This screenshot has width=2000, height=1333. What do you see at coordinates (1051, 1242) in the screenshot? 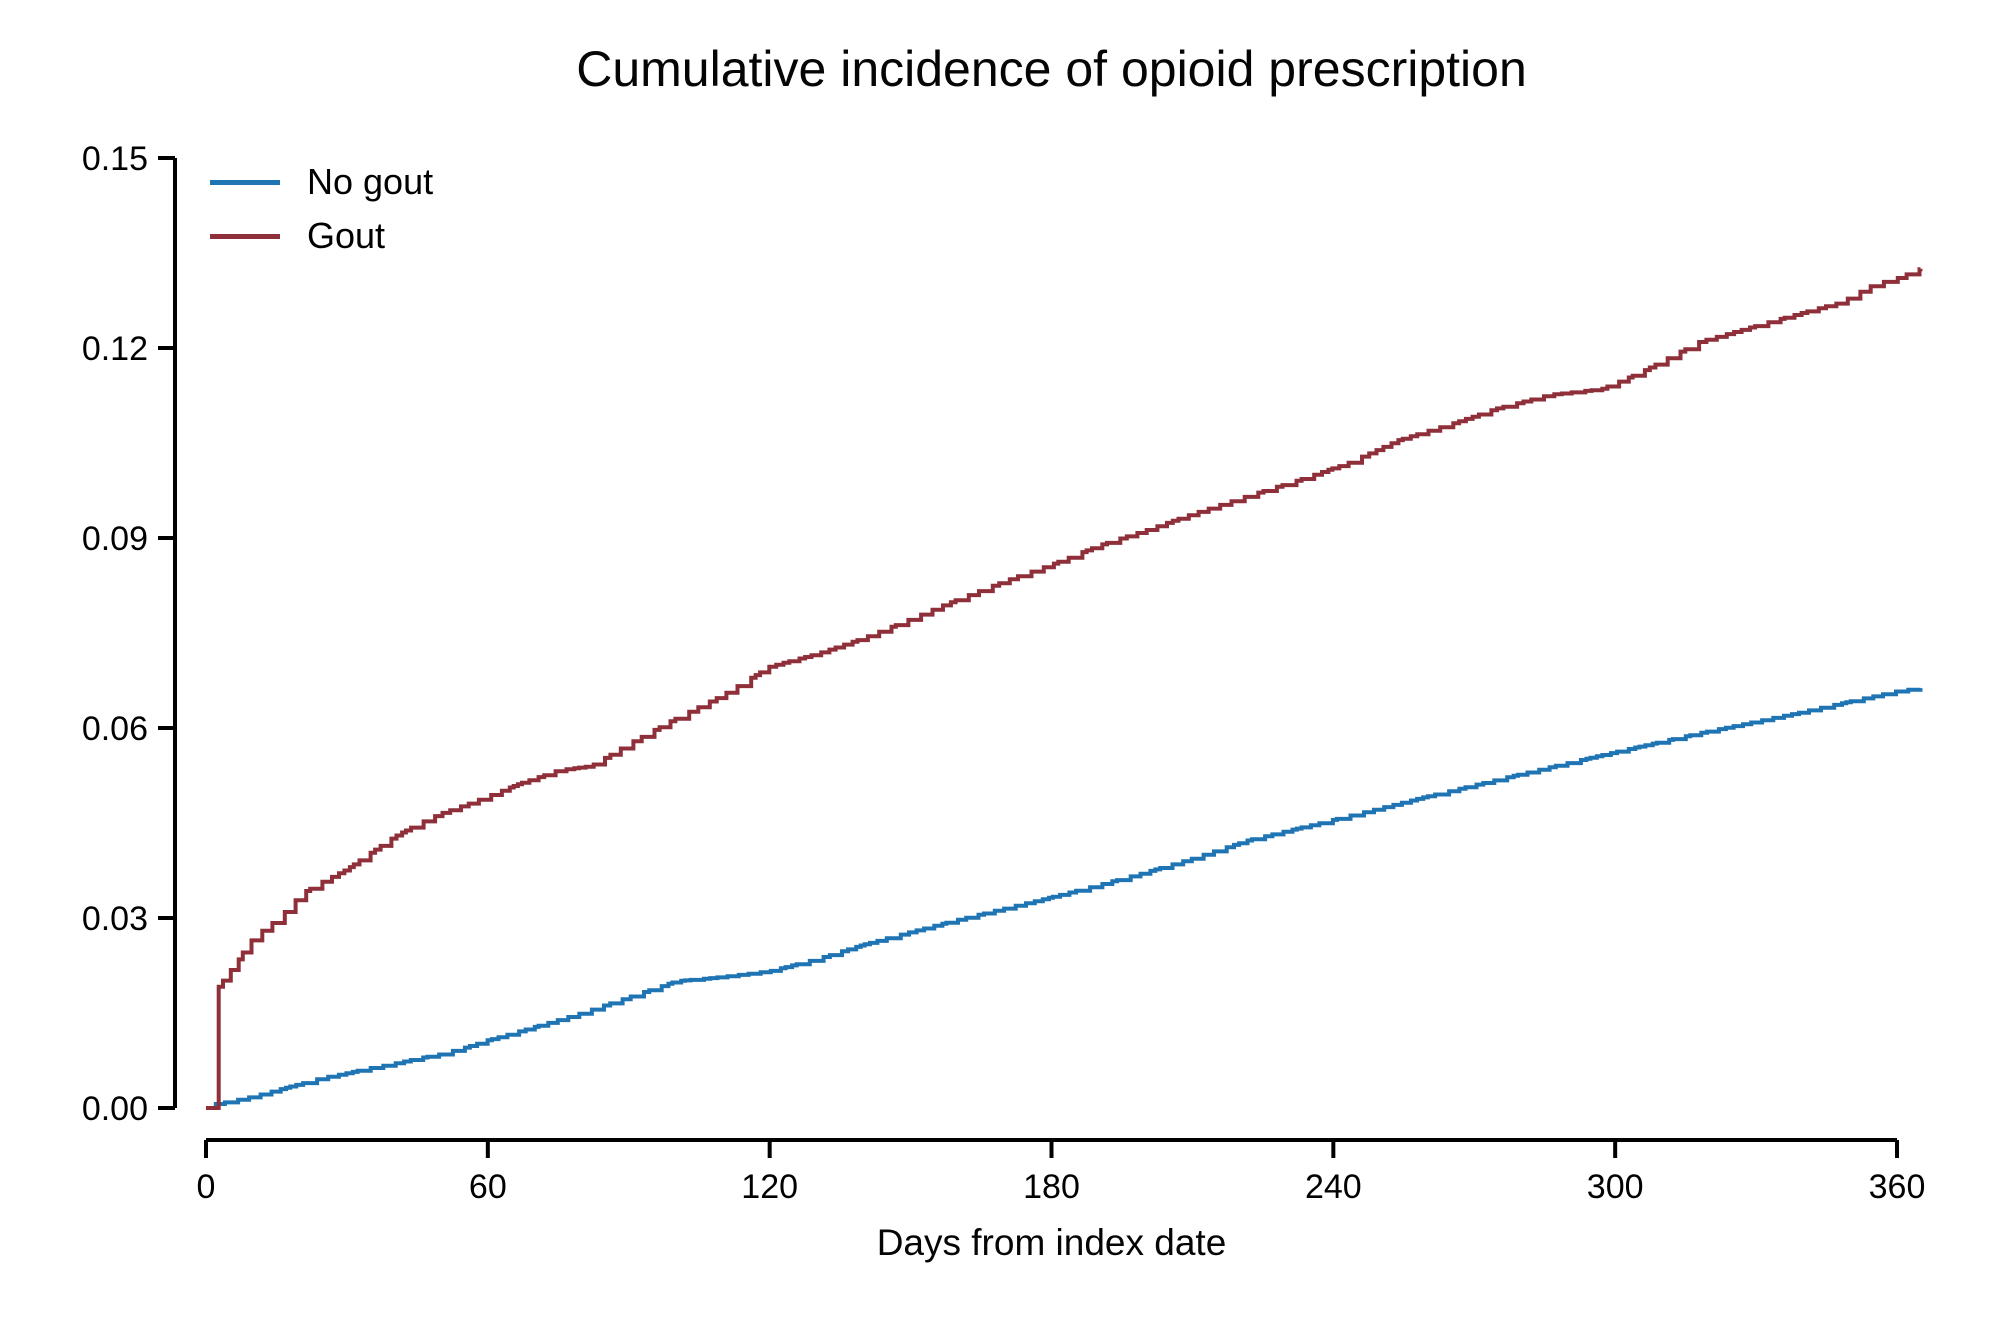
I see `x-axis-title: Days from index date` at bounding box center [1051, 1242].